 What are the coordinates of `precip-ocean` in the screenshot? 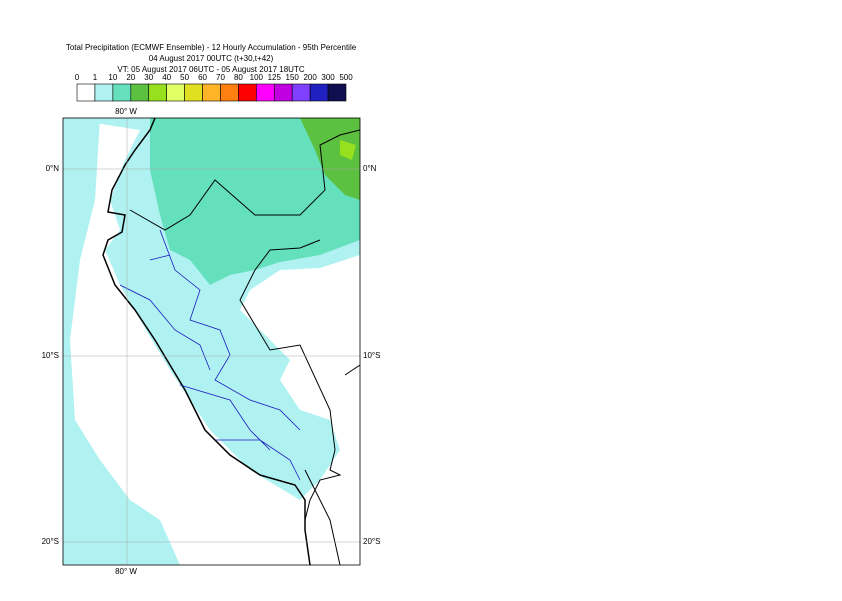 It's located at (121, 341).